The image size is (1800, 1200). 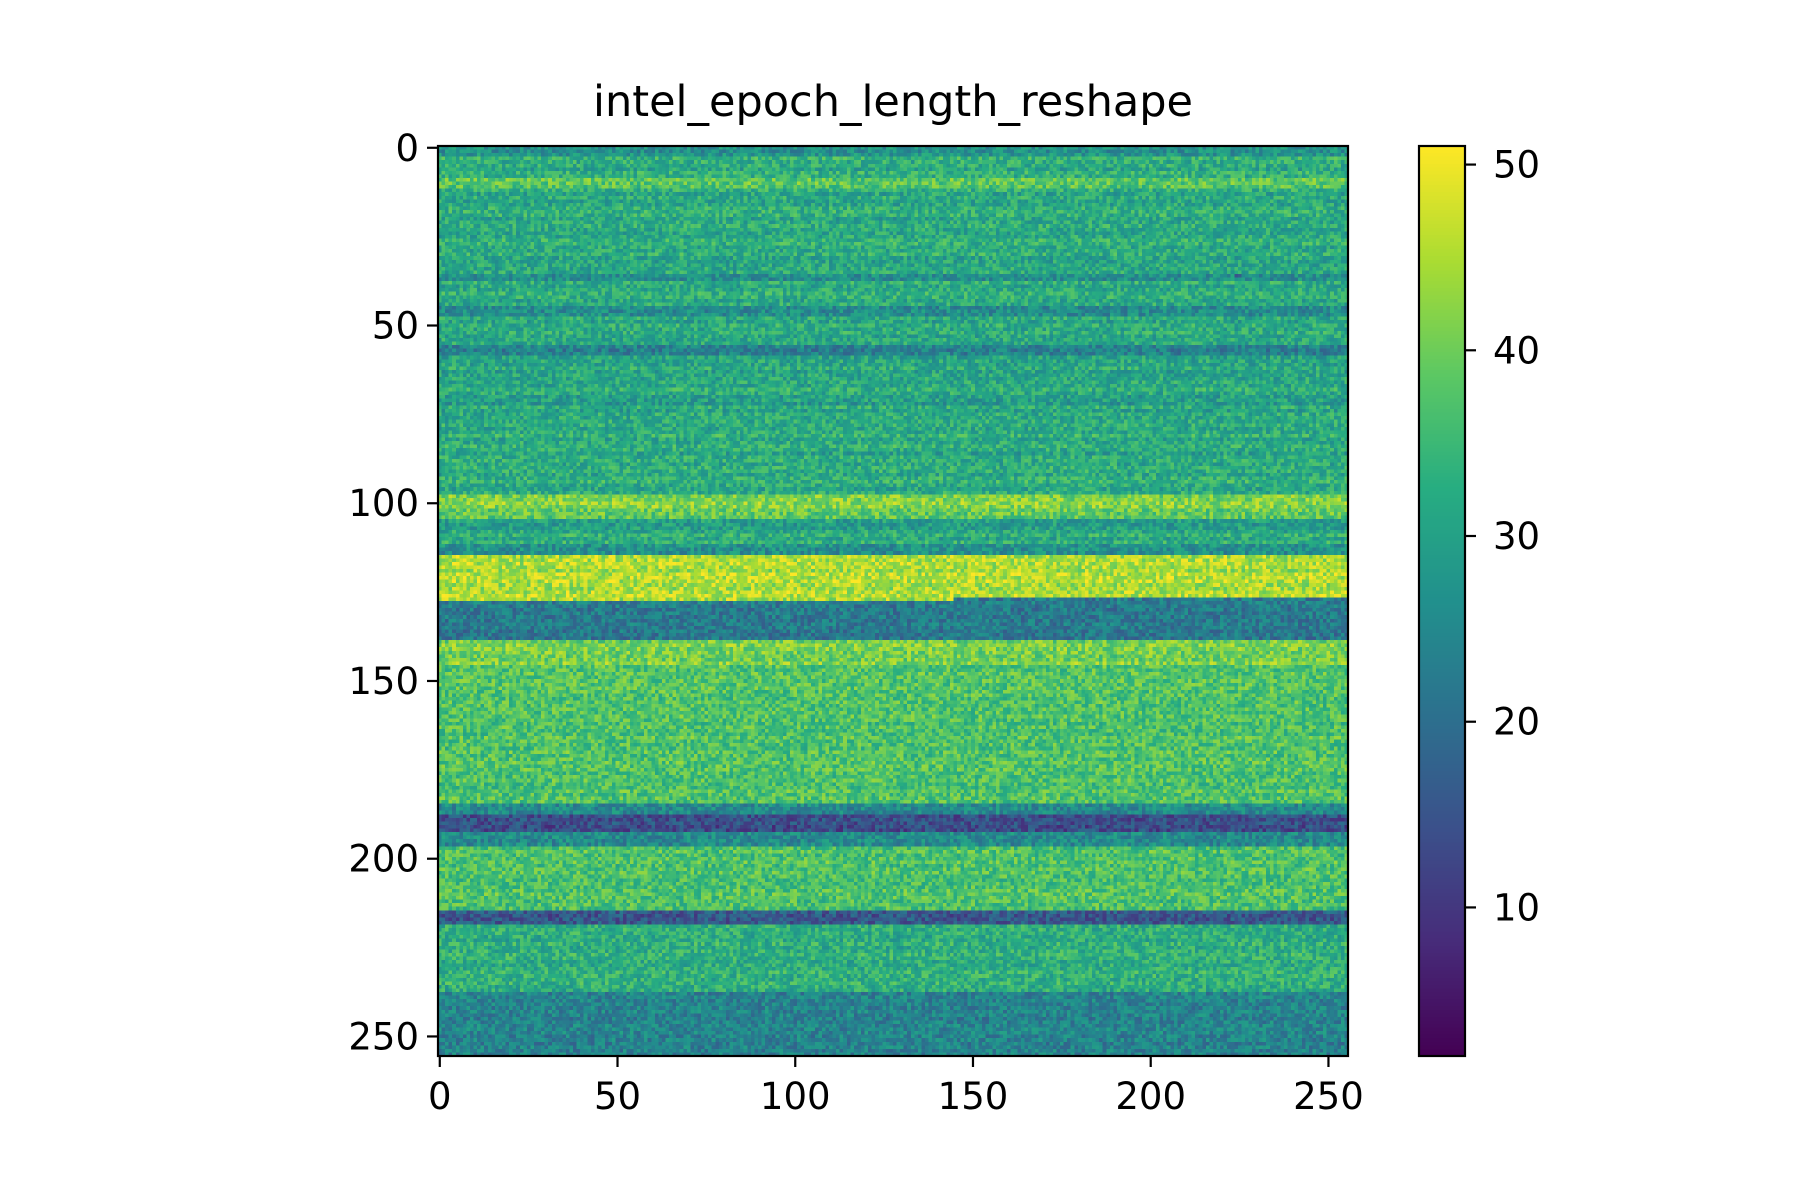 What do you see at coordinates (383, 503) in the screenshot?
I see `y-tick-label: 100` at bounding box center [383, 503].